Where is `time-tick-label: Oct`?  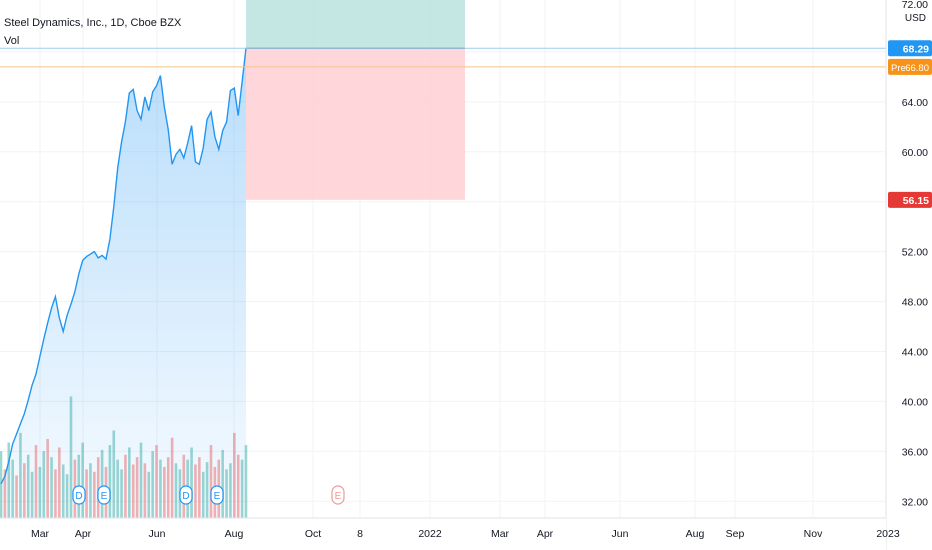 time-tick-label: Oct is located at coordinates (313, 534).